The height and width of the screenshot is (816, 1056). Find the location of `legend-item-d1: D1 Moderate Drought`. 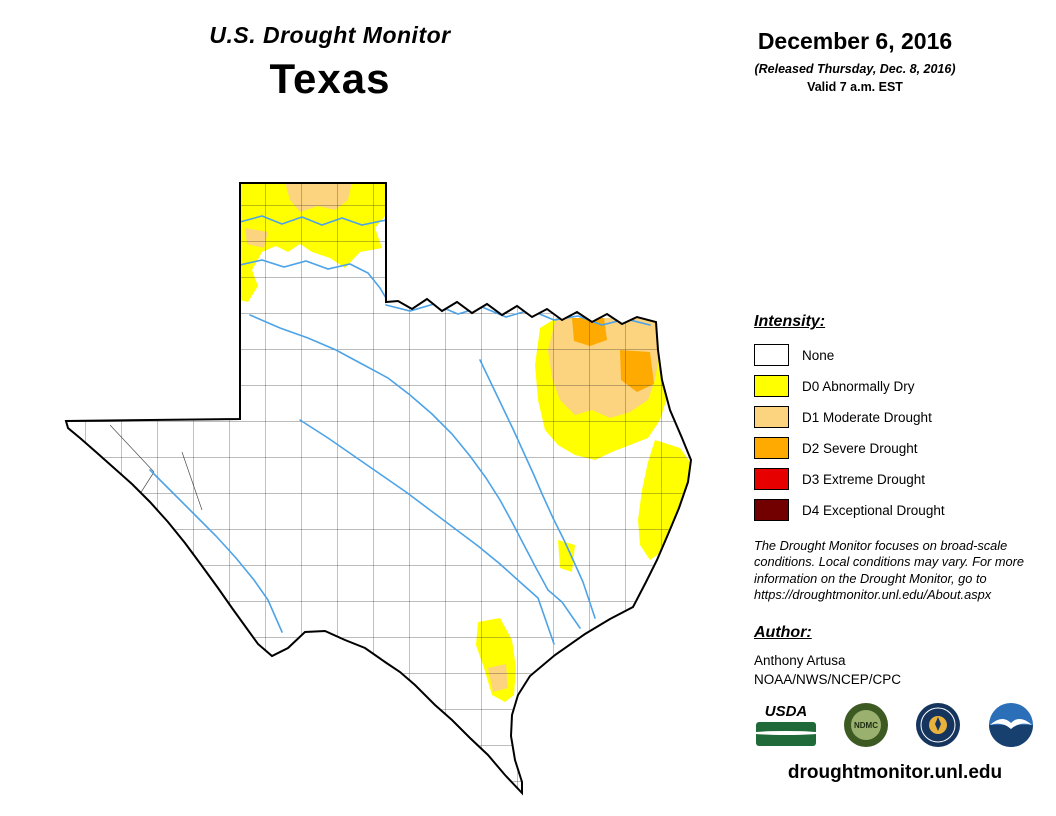

legend-item-d1: D1 Moderate Drought is located at coordinates (849, 417).